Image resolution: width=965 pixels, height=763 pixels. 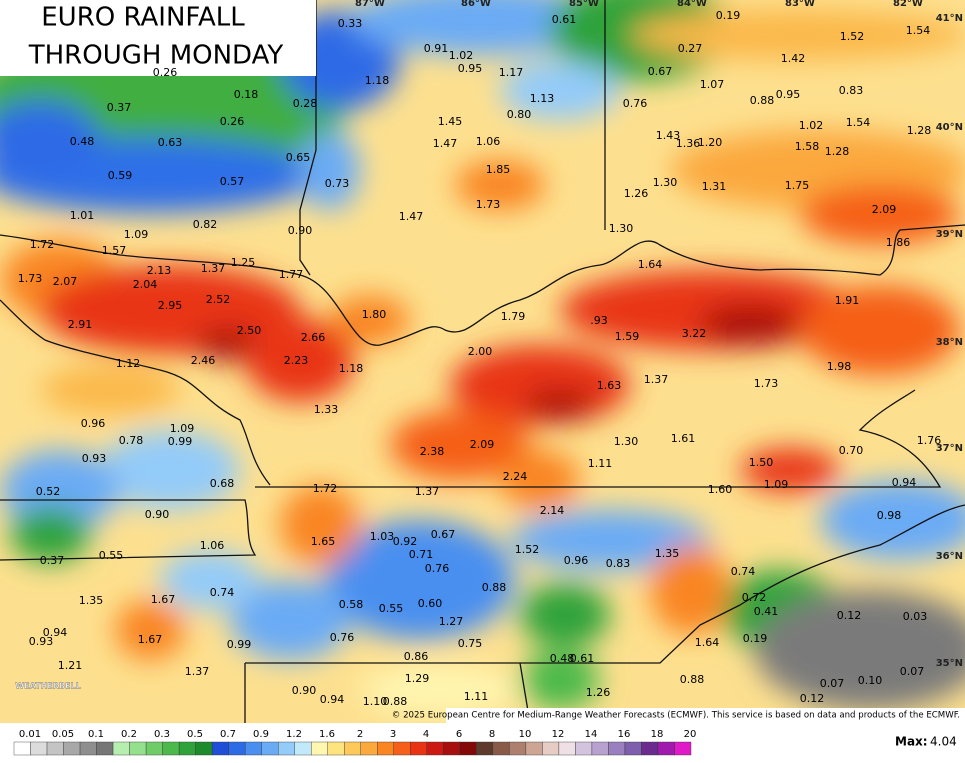 What do you see at coordinates (370, 4) in the screenshot?
I see `longitude-label: 87°W` at bounding box center [370, 4].